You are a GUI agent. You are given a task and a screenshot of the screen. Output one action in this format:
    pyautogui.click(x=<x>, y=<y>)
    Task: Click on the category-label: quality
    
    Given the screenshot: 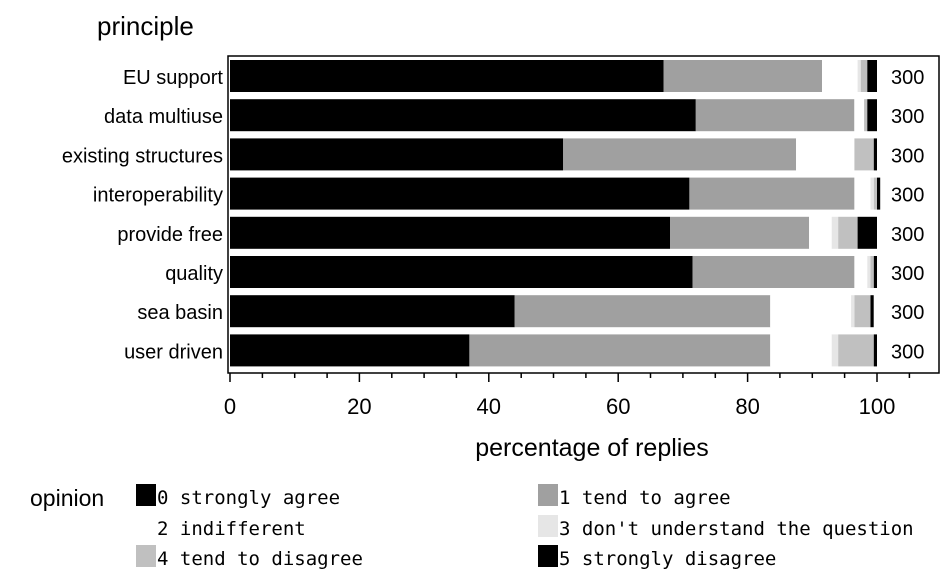 What is the action you would take?
    pyautogui.click(x=194, y=274)
    